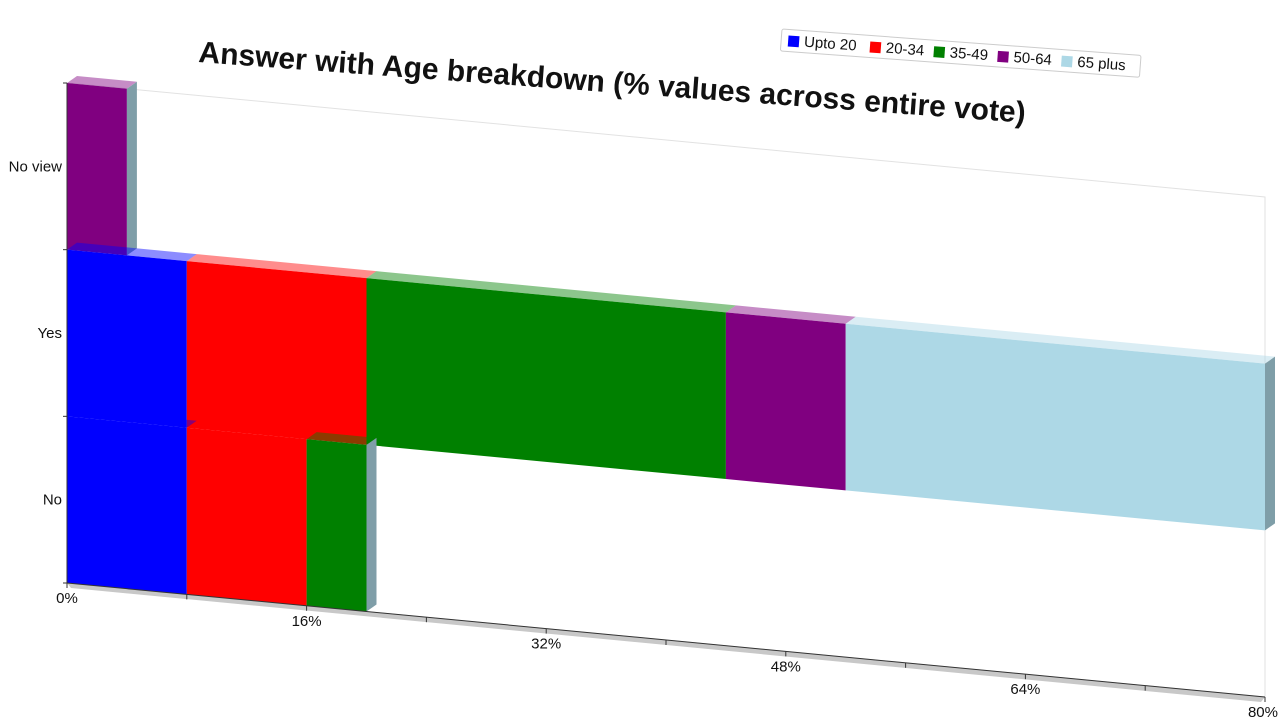 Image resolution: width=1280 pixels, height=720 pixels. Describe the element at coordinates (905, 50) in the screenshot. I see `legend-label-1: 20-34` at that location.